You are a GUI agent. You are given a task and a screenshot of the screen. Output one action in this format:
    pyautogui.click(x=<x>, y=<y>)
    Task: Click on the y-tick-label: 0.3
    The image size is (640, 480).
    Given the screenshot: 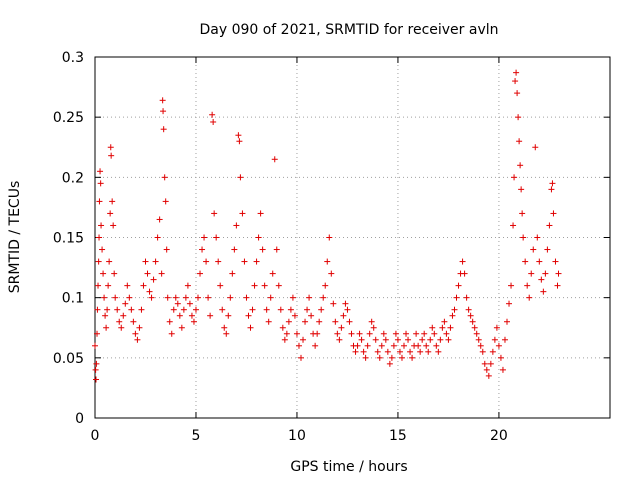 What is the action you would take?
    pyautogui.click(x=73, y=58)
    